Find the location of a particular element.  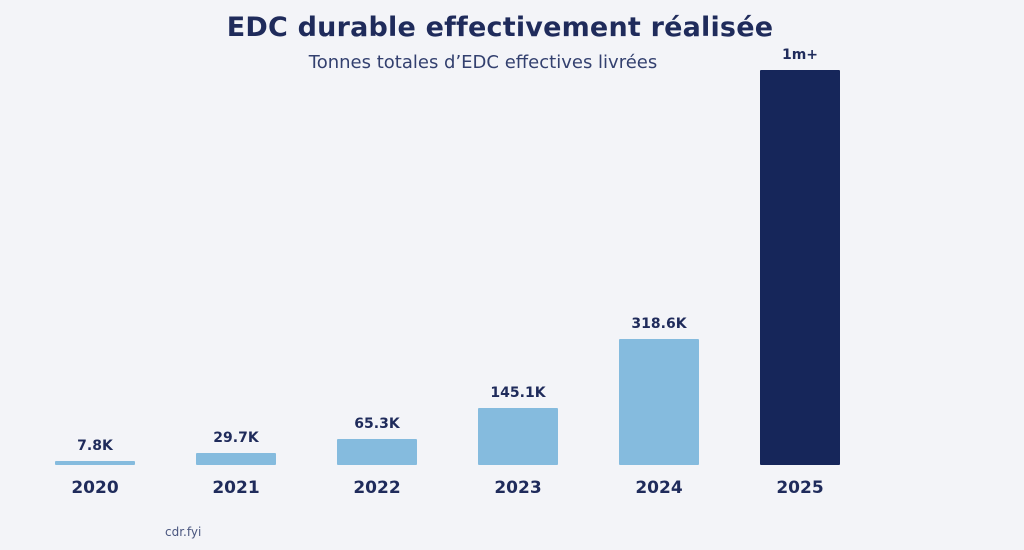

chart-subtitle: Tonnes totales d’EDC effectives livrées is located at coordinates (483, 62).